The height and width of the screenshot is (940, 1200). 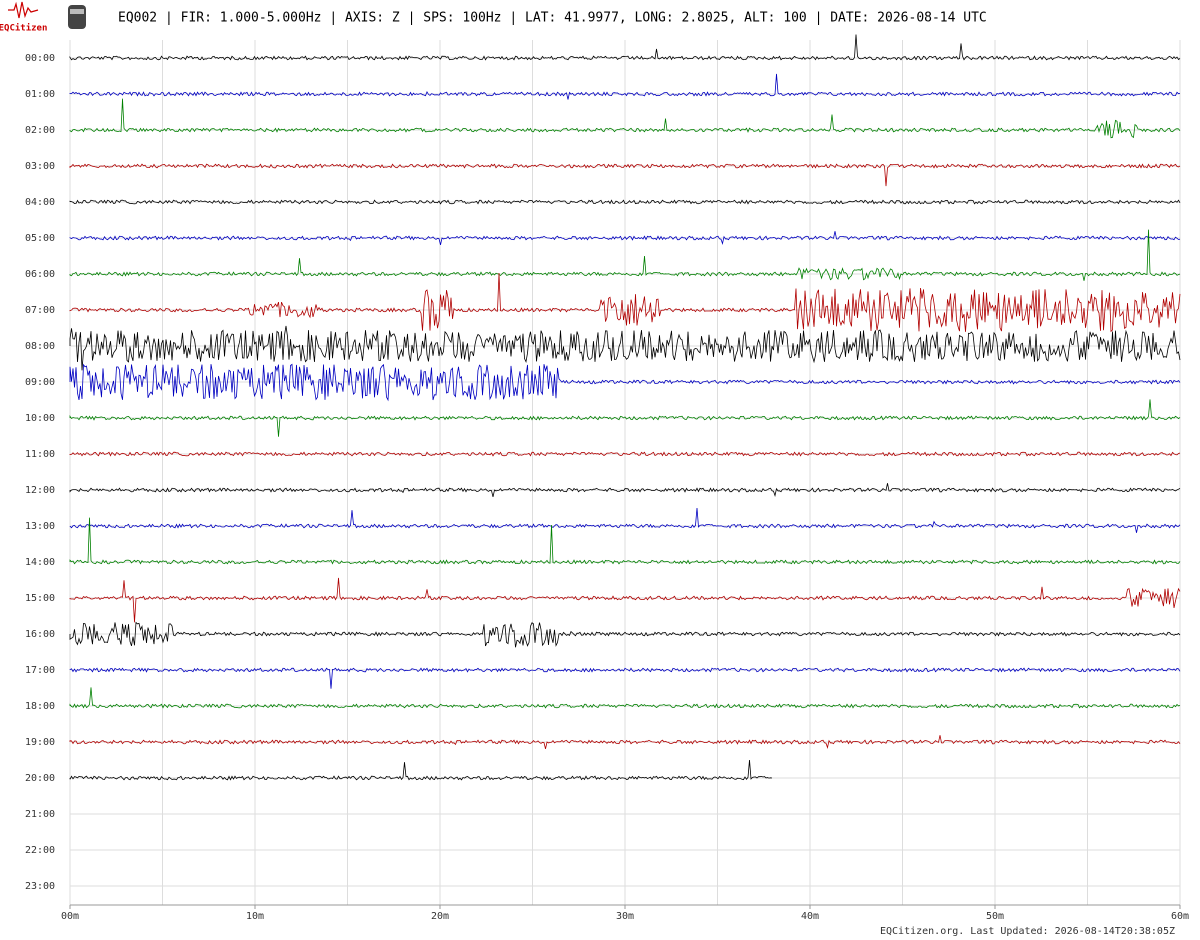 What do you see at coordinates (40, 382) in the screenshot?
I see `hour-label: 09:00` at bounding box center [40, 382].